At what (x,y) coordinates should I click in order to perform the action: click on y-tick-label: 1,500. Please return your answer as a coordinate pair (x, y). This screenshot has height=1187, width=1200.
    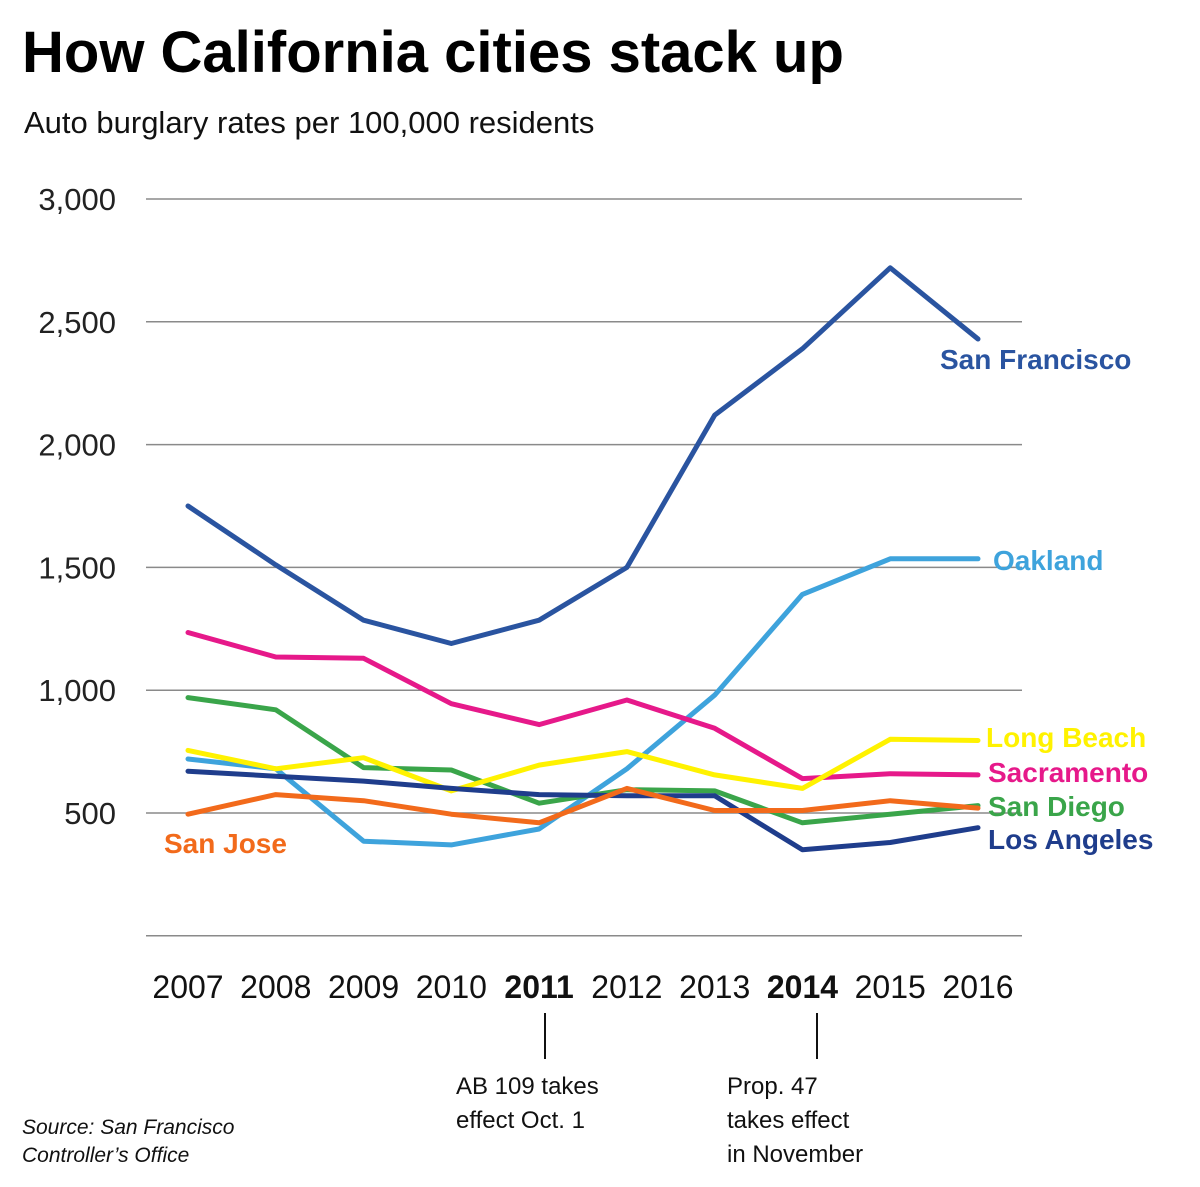
    Looking at the image, I should click on (77, 567).